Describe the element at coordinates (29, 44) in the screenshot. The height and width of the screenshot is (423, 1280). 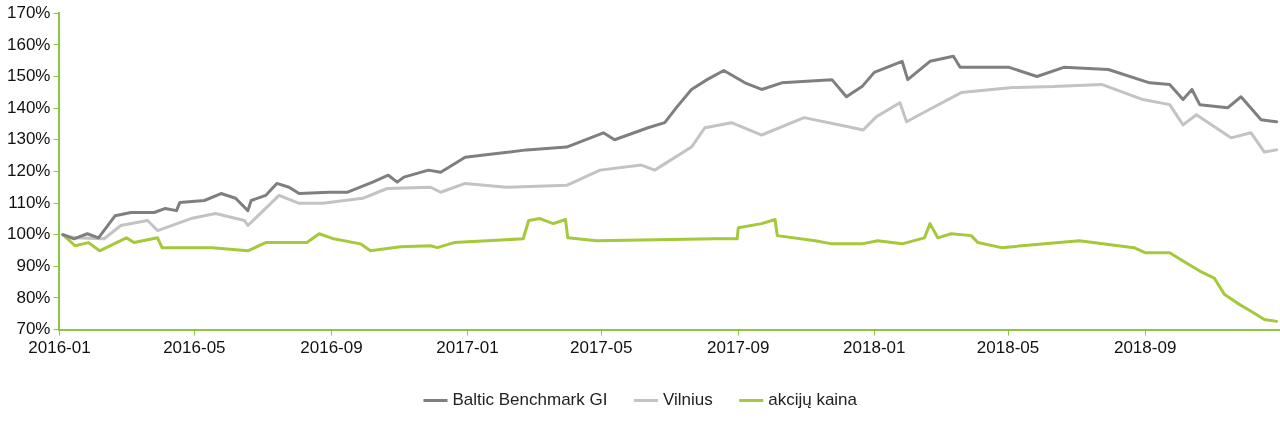
I see `y-tick-label: 160%` at that location.